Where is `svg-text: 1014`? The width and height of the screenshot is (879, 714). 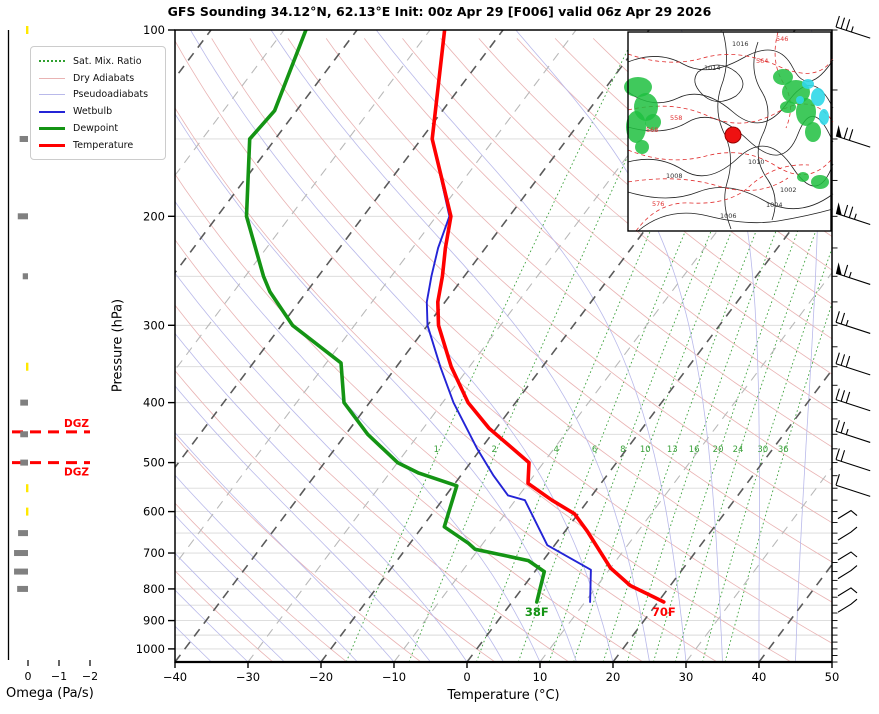
svg-text: 1014 is located at coordinates (712, 68).